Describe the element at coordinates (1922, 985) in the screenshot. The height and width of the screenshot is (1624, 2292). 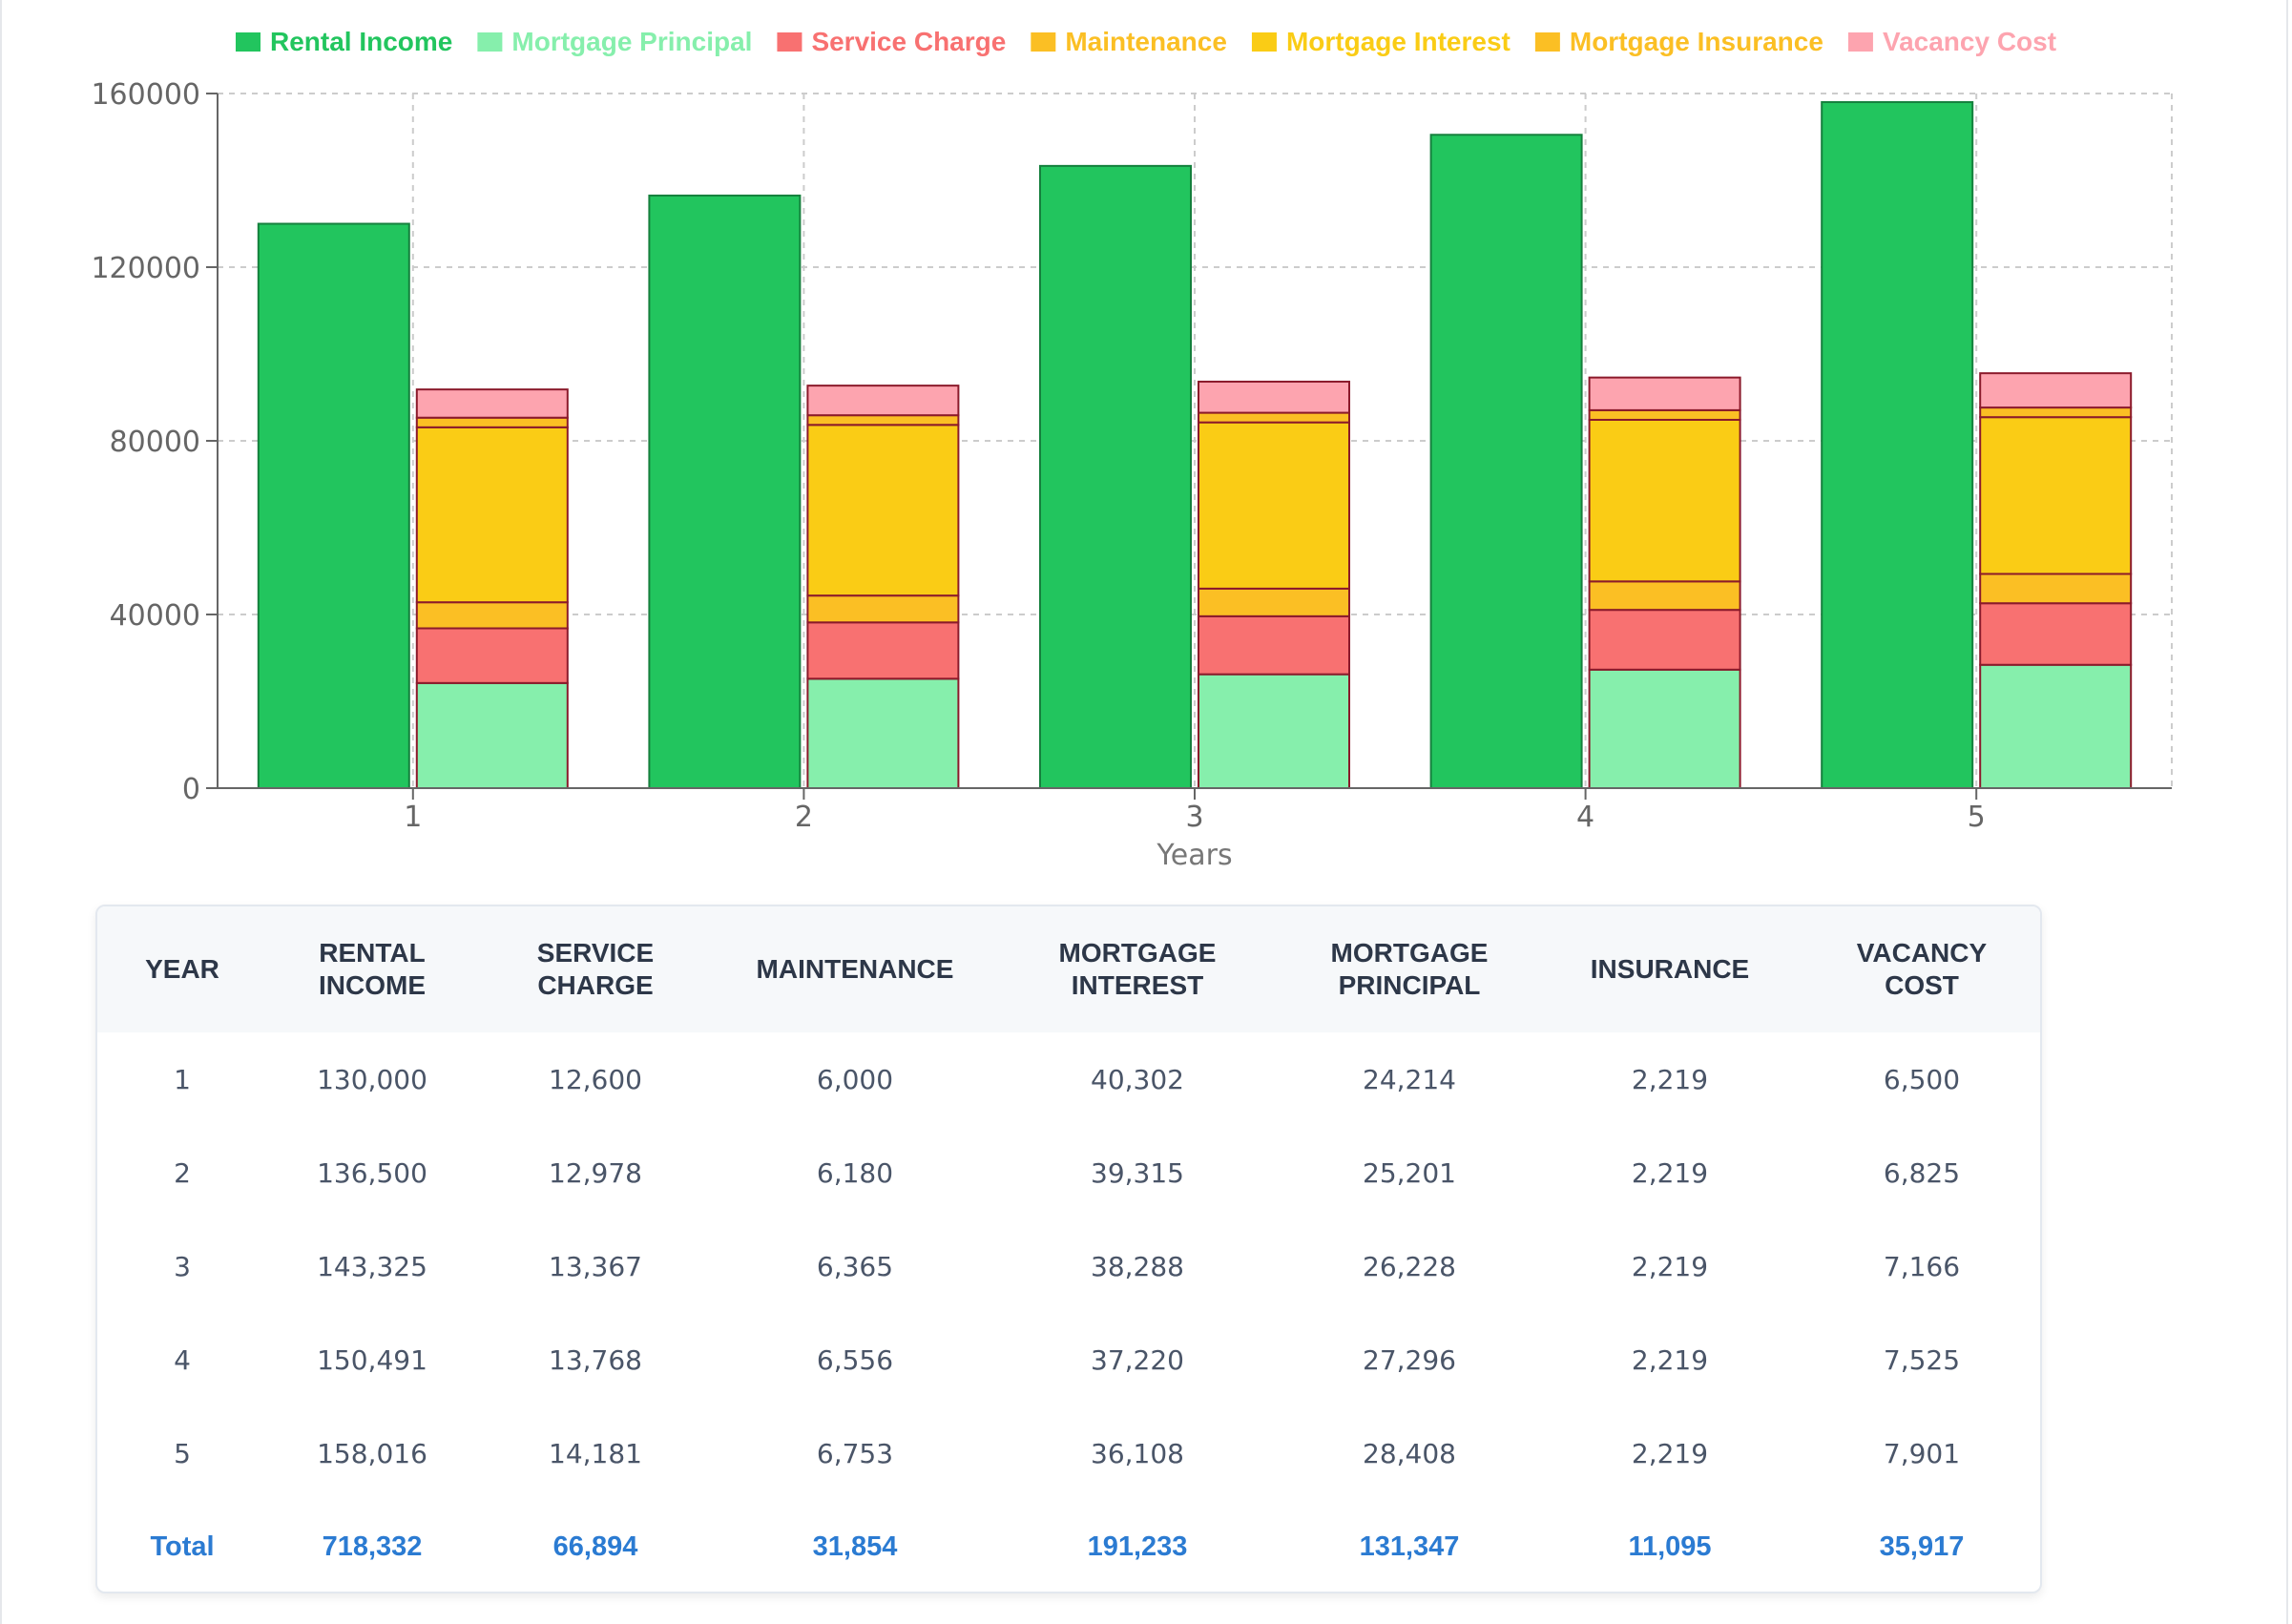
I see `column-header-text: COST` at that location.